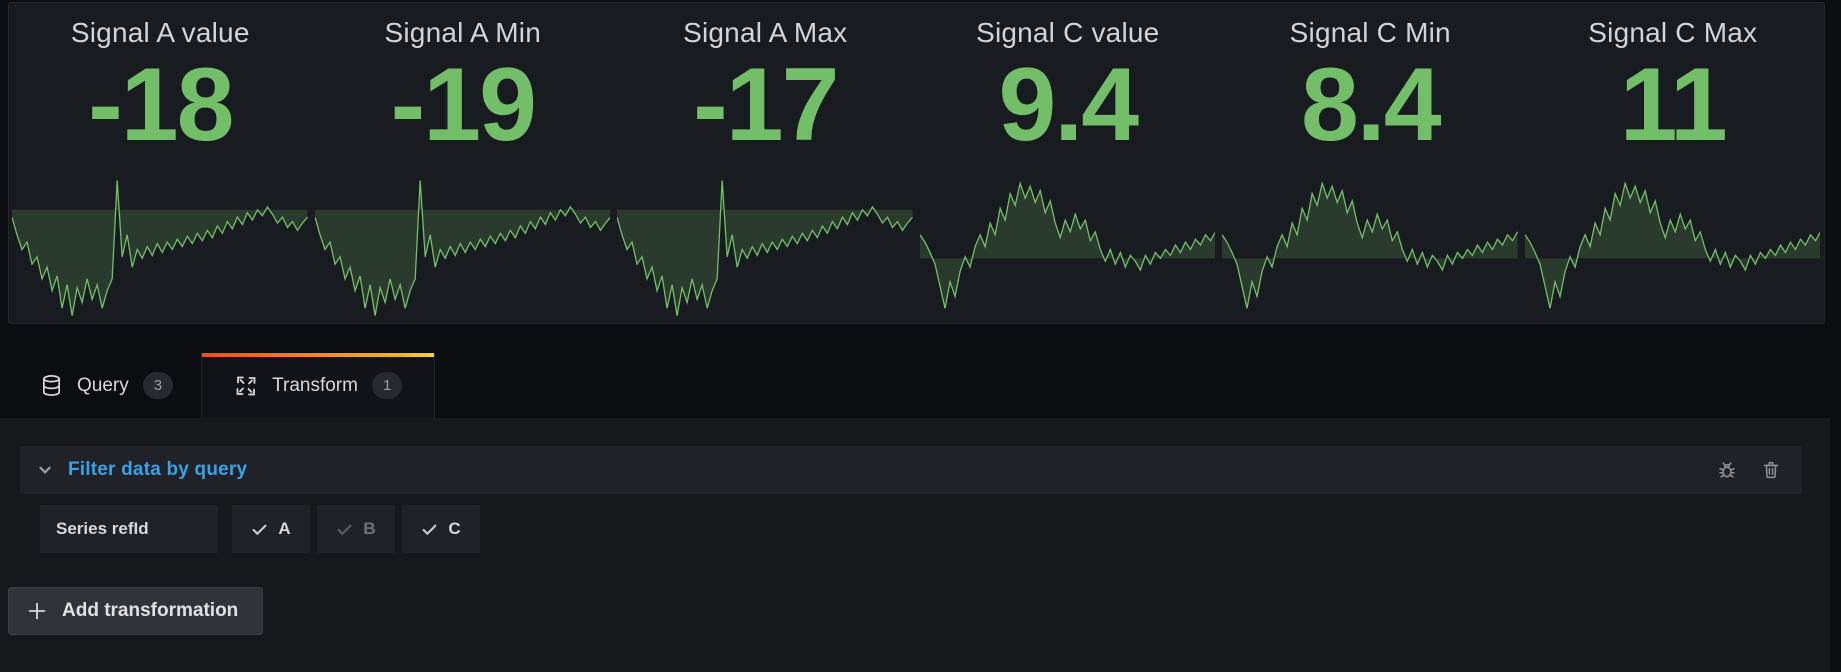  What do you see at coordinates (454, 528) in the screenshot?
I see `refid-letter: C` at bounding box center [454, 528].